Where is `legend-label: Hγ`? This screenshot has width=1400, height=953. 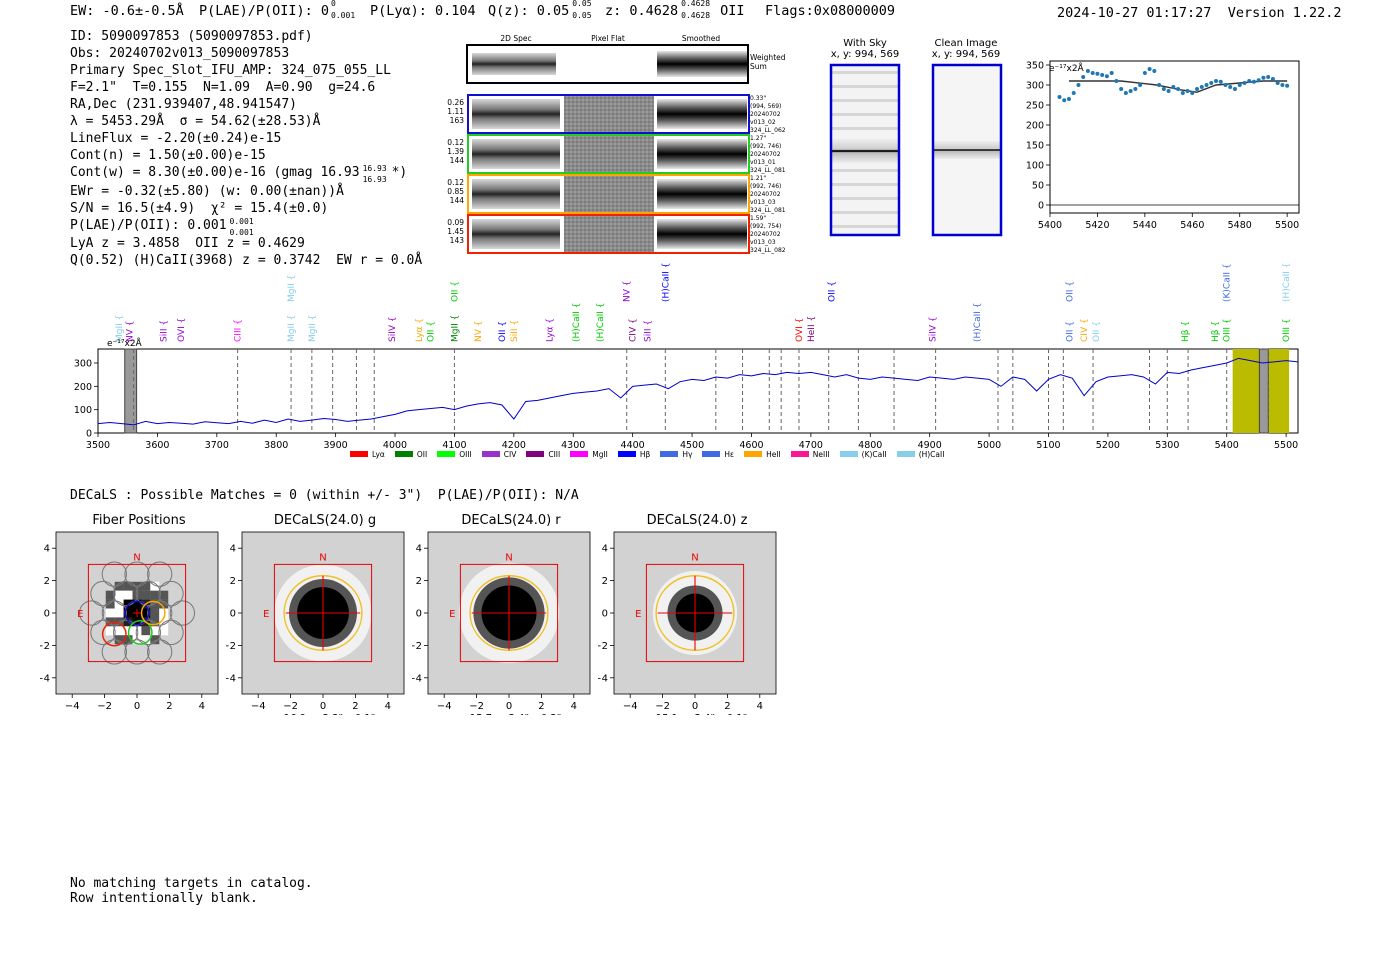 legend-label: Hγ is located at coordinates (687, 454).